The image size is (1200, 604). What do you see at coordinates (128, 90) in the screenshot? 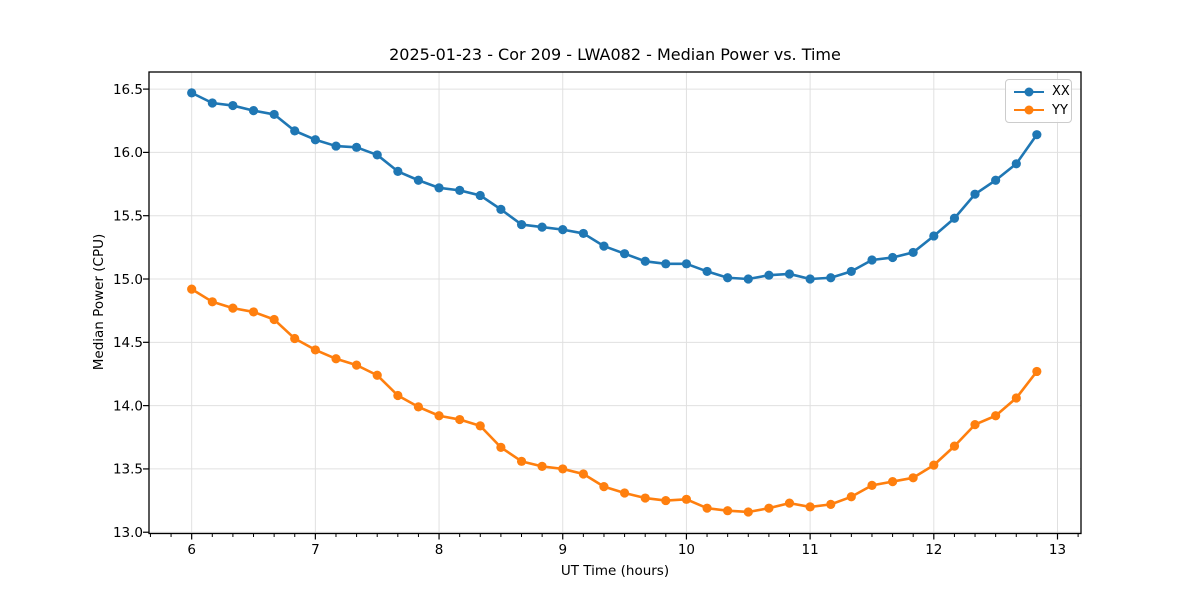
I see `y-tick-label: 16.5` at bounding box center [128, 90].